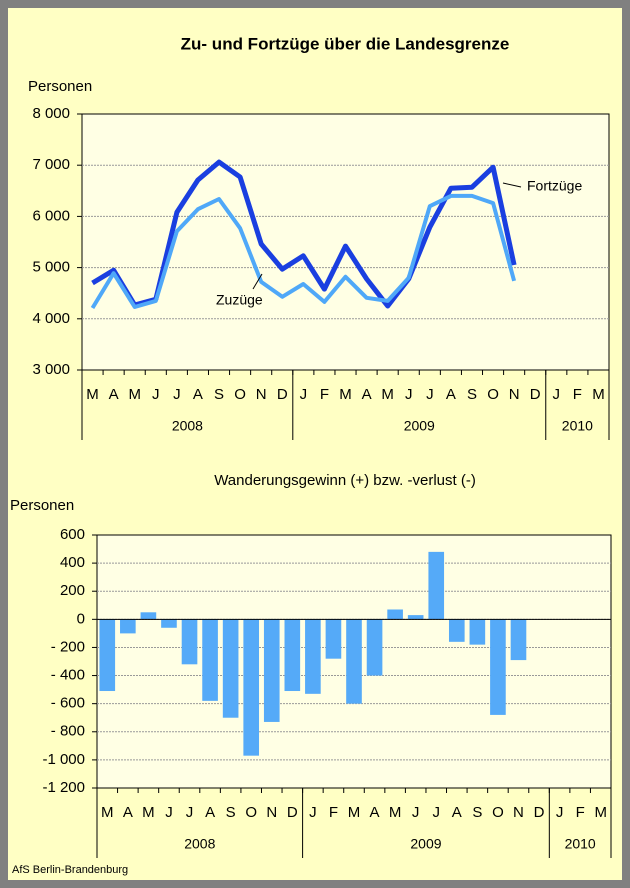  What do you see at coordinates (42, 505) in the screenshot?
I see `y-axis-label: Personen` at bounding box center [42, 505].